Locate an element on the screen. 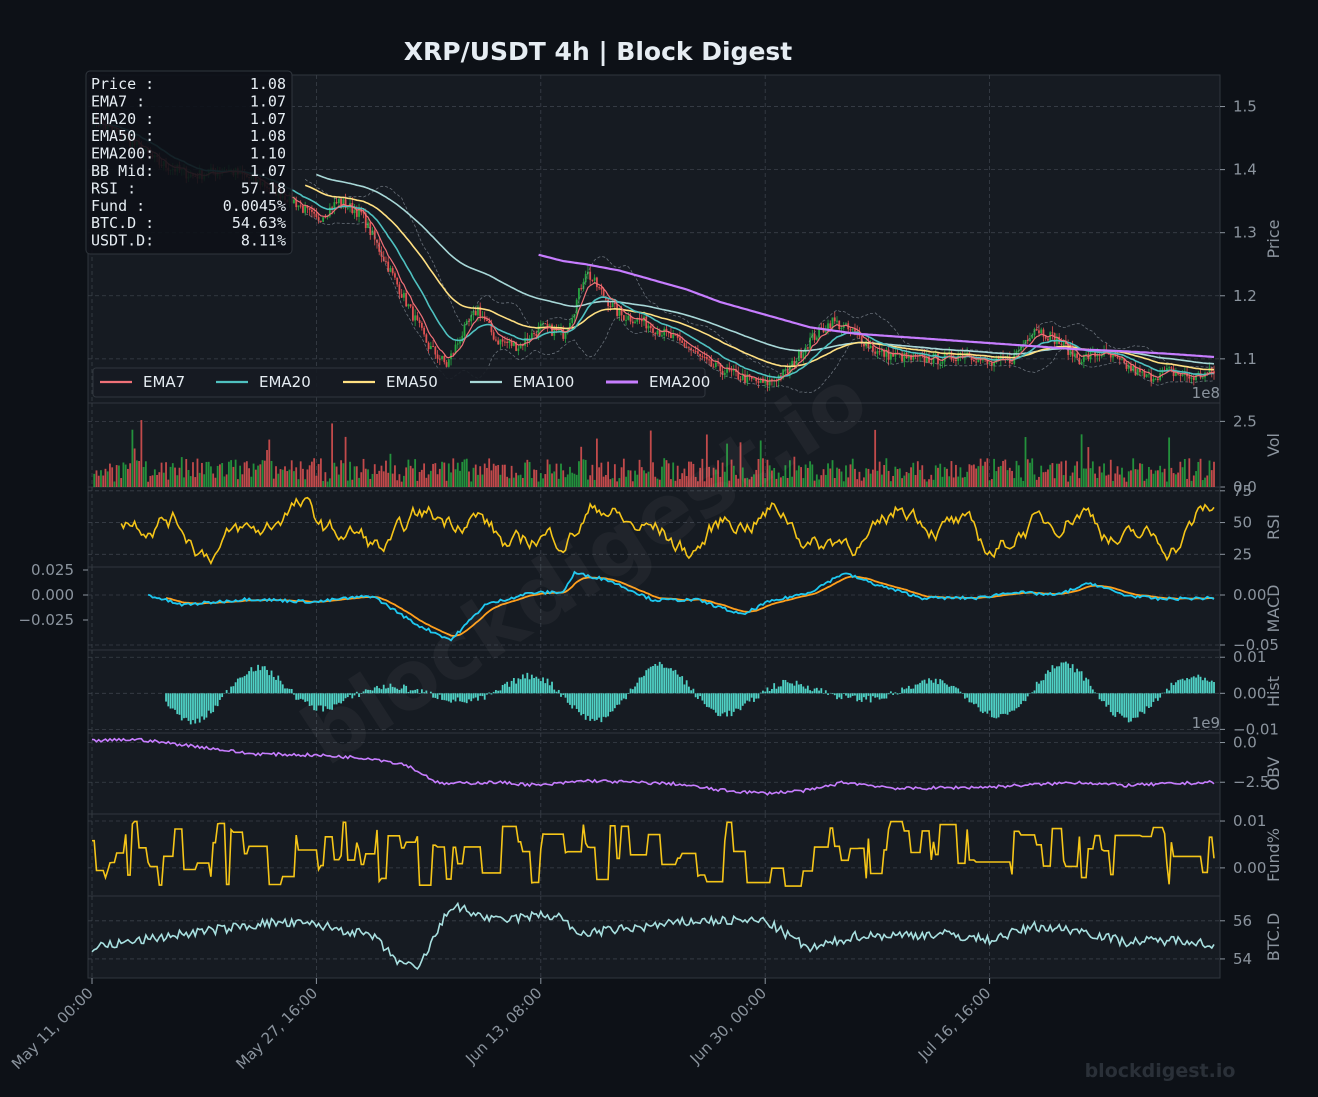  y-tick-label: 0.01 is located at coordinates (1249, 821).